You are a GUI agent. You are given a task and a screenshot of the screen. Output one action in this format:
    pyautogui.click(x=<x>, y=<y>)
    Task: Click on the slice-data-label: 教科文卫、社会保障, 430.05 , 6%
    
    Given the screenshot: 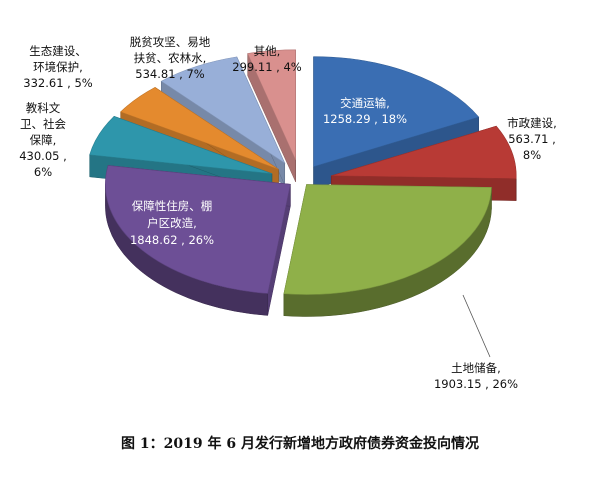 What is the action you would take?
    pyautogui.click(x=43, y=140)
    